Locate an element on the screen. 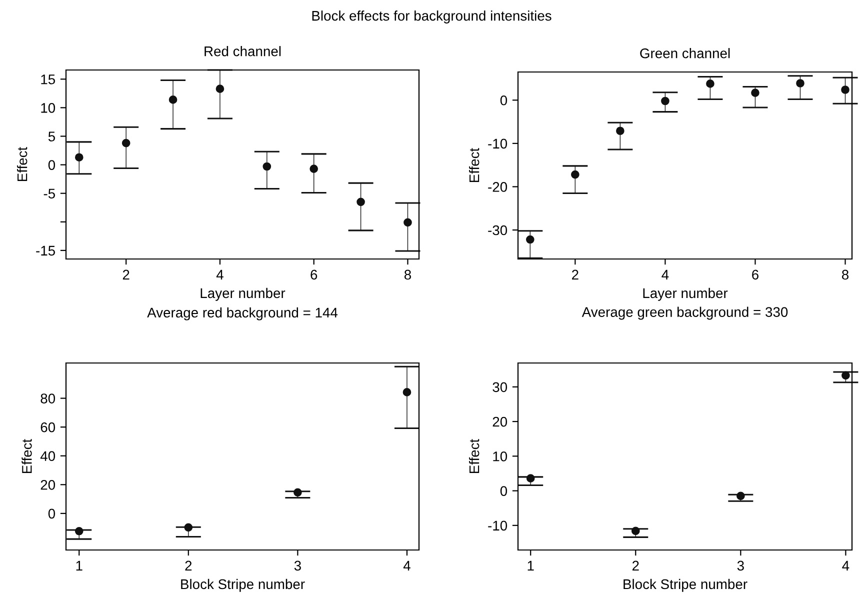 This screenshot has width=863, height=602. y-tick-label: 40 is located at coordinates (48, 456).